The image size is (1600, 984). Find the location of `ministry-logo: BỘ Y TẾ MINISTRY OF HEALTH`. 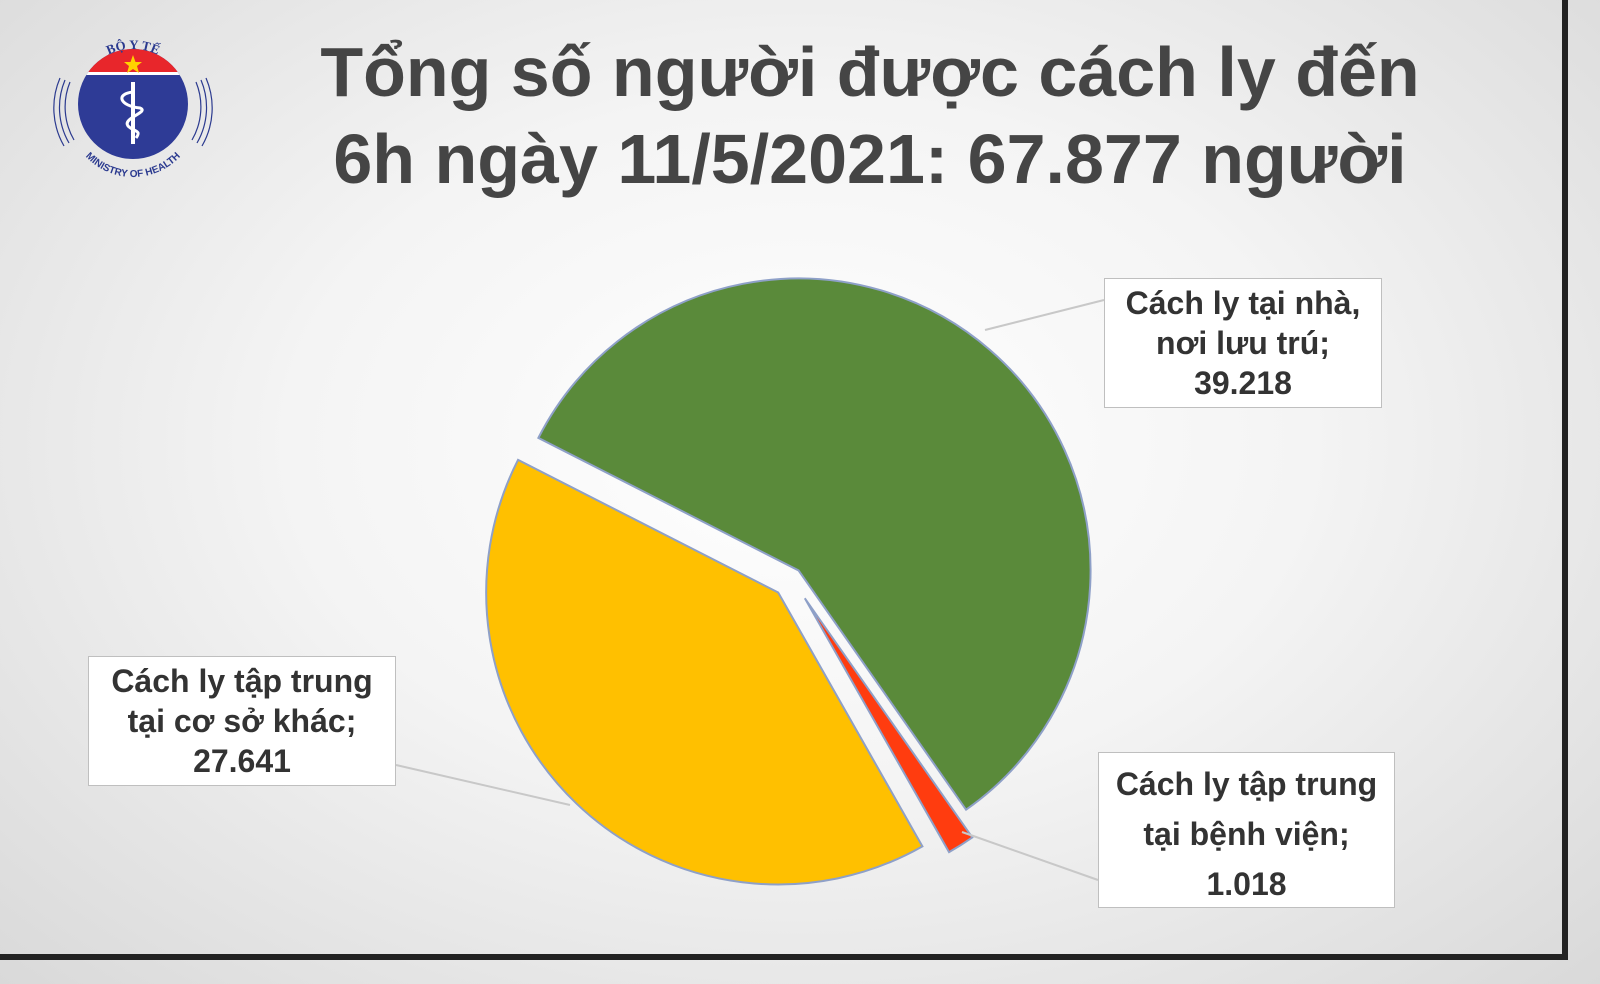

ministry-logo: BỘ Y TẾ MINISTRY OF HEALTH is located at coordinates (133, 108).